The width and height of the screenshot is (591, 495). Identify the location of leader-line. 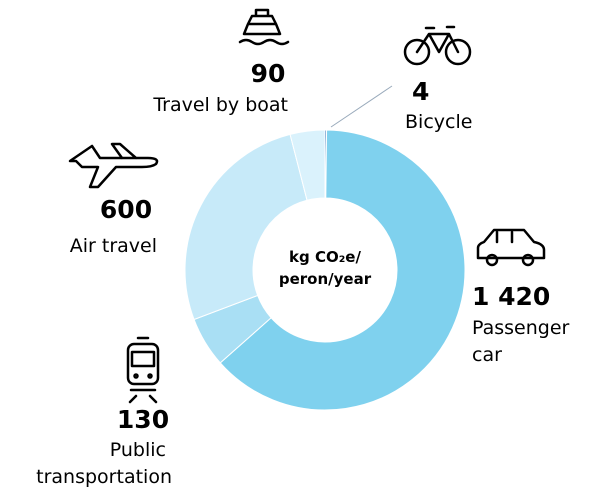
(361, 106).